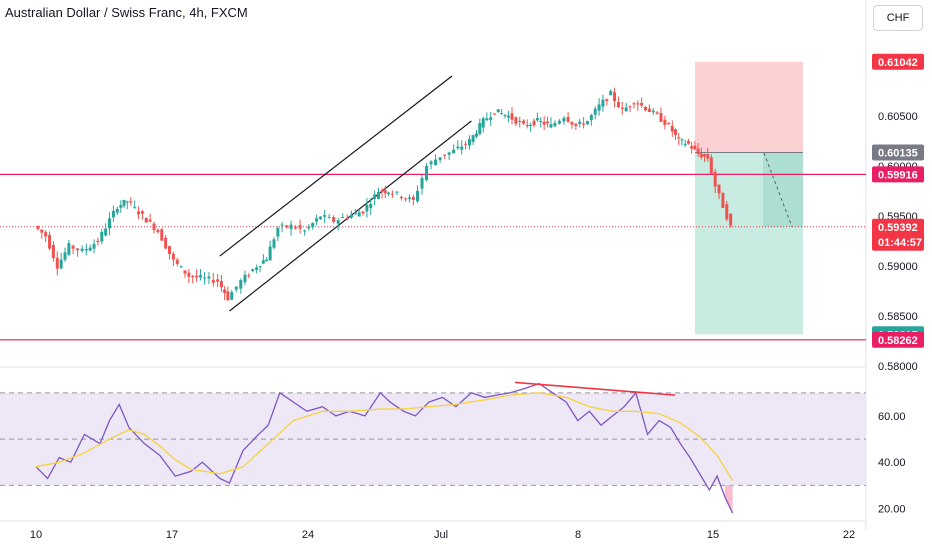 The width and height of the screenshot is (932, 550). What do you see at coordinates (172, 535) in the screenshot?
I see `time-tick-label: 17` at bounding box center [172, 535].